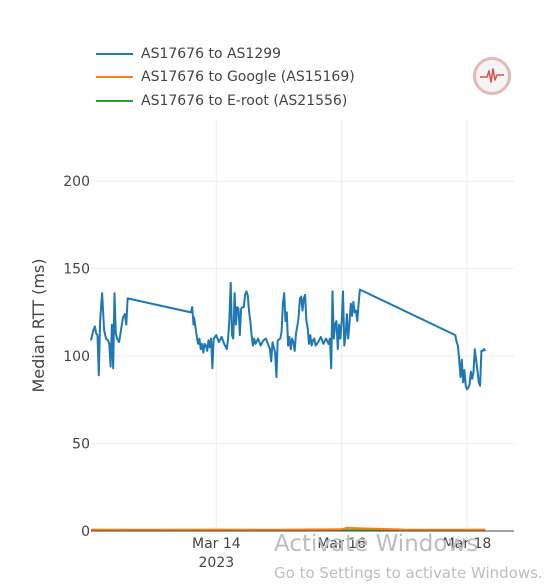 The width and height of the screenshot is (546, 584). I want to click on x-tick-label: Mar 14, so click(216, 544).